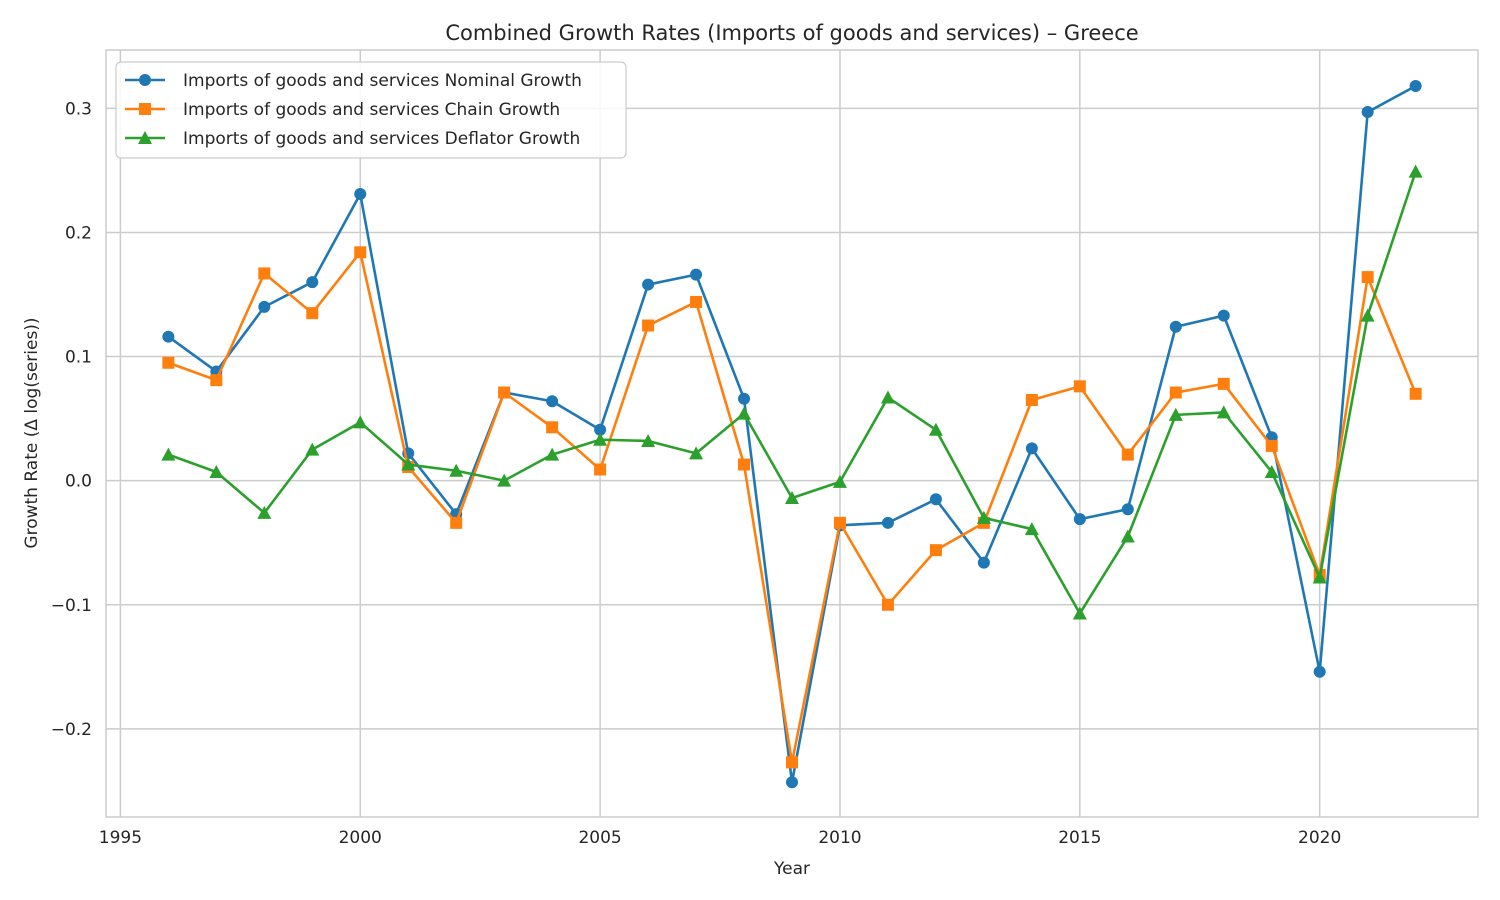 Image resolution: width=1500 pixels, height=900 pixels. I want to click on x-tick-label: 1995, so click(120, 838).